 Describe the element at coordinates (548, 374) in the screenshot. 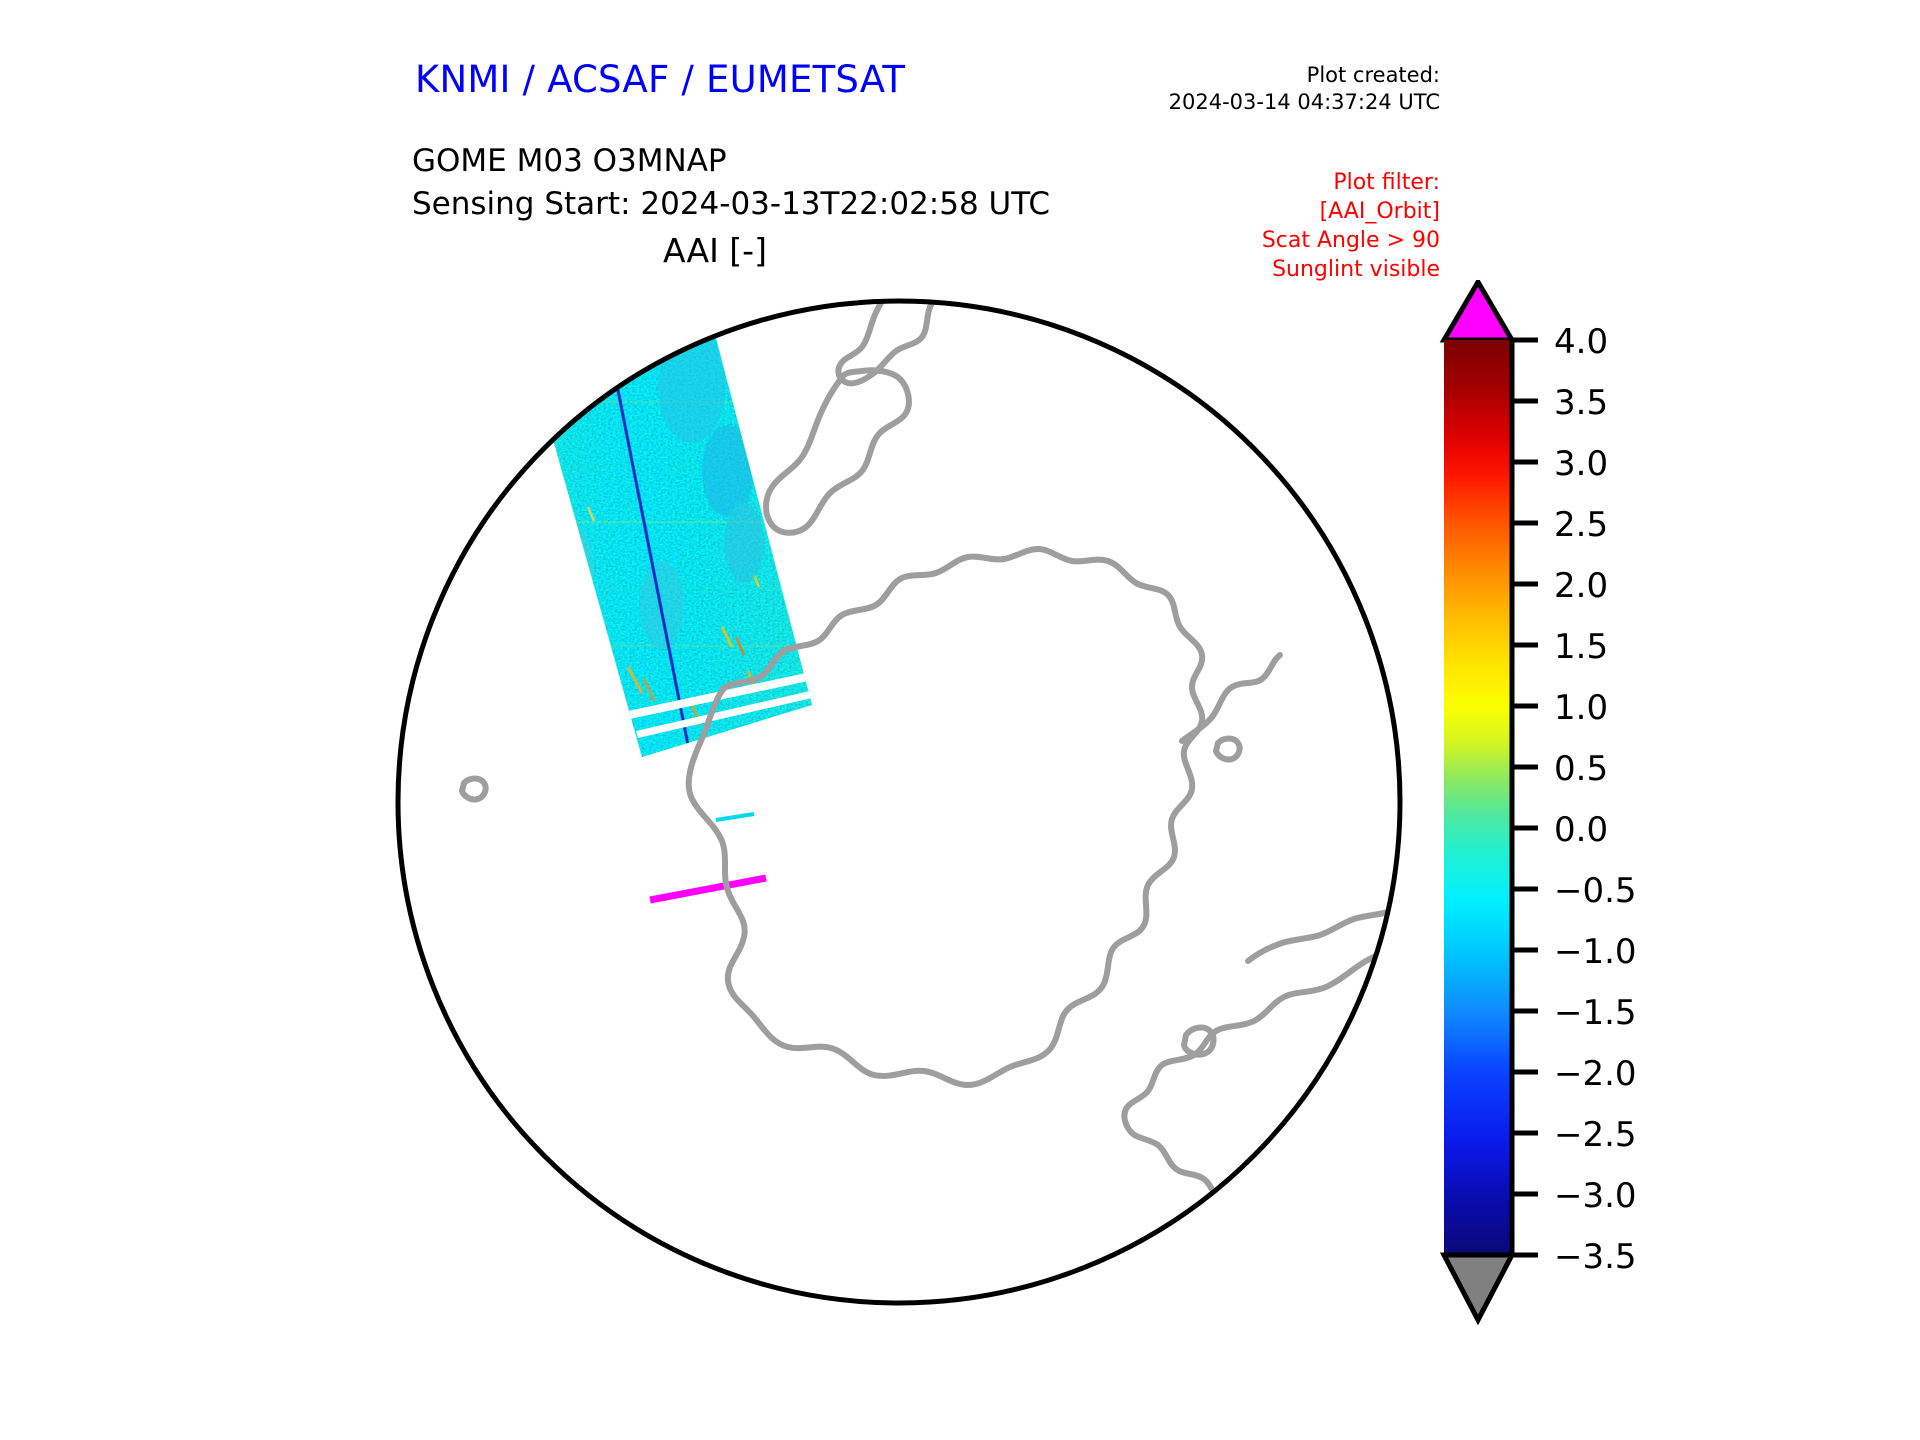

I see `coastline-island-in-swath` at that location.